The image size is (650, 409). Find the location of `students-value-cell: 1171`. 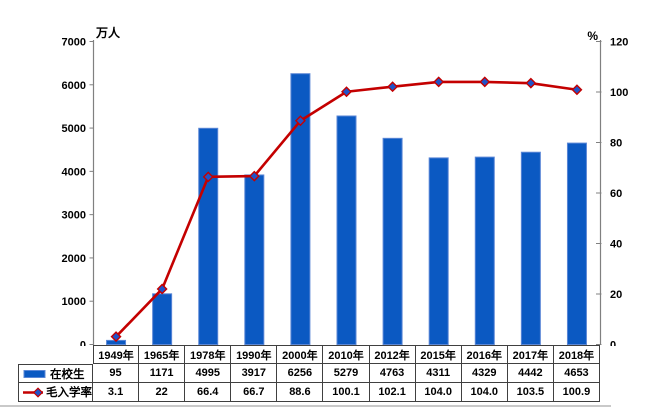

students-value-cell: 1171 is located at coordinates (162, 373).